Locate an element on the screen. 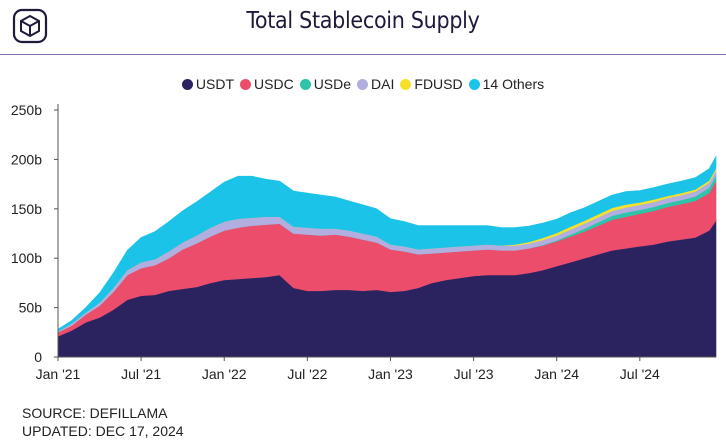 This screenshot has height=448, width=726. chart-title: Total Stablecoin Supply is located at coordinates (363, 21).